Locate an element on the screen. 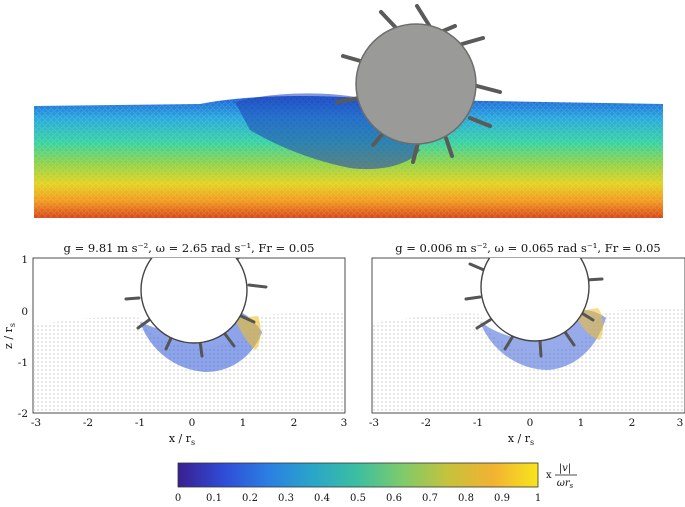 This screenshot has height=507, width=685. y-tick: -2 is located at coordinates (23, 414).